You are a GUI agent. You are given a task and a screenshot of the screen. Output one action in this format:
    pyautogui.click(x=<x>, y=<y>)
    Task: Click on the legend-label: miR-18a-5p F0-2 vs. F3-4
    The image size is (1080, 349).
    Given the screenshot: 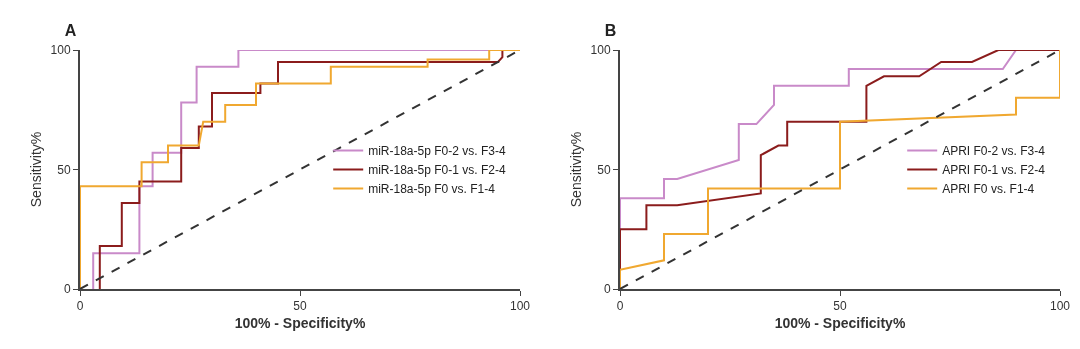 What is the action you would take?
    pyautogui.click(x=437, y=151)
    